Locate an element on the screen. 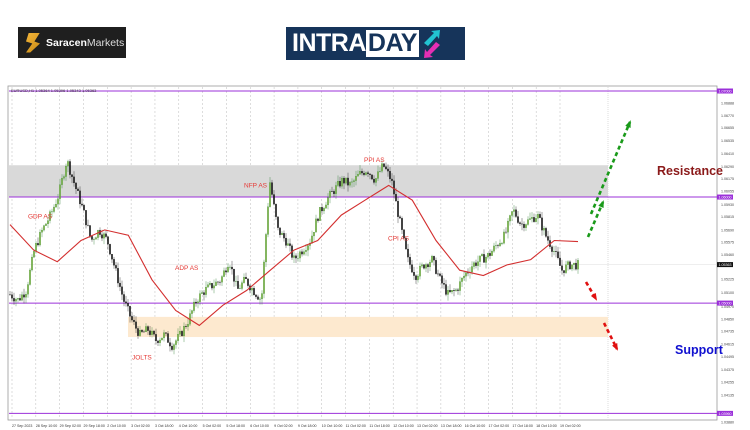  event-annotation: NFP AS is located at coordinates (256, 186).